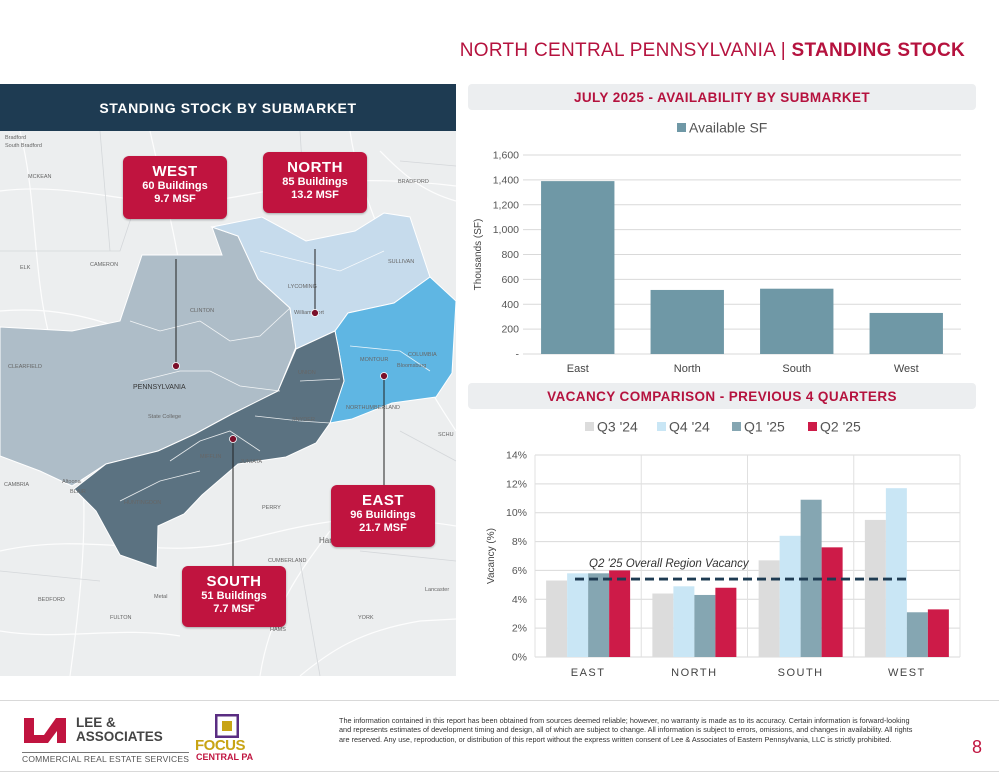 Image resolution: width=999 pixels, height=775 pixels. What do you see at coordinates (478, 255) in the screenshot?
I see `avail-y-axis-label: Thousands (SF)` at bounding box center [478, 255].